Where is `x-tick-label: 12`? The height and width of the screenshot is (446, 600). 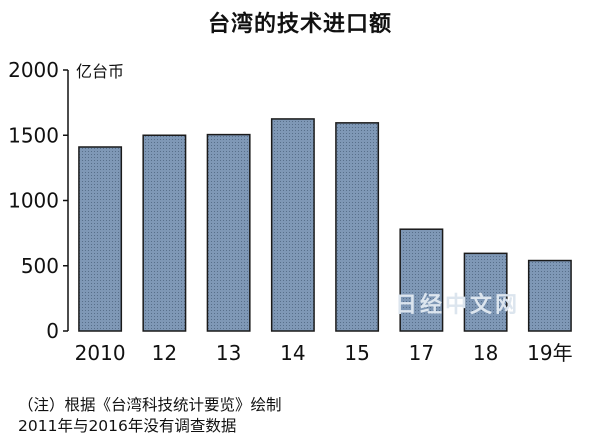
x-tick-label: 12 is located at coordinates (164, 353).